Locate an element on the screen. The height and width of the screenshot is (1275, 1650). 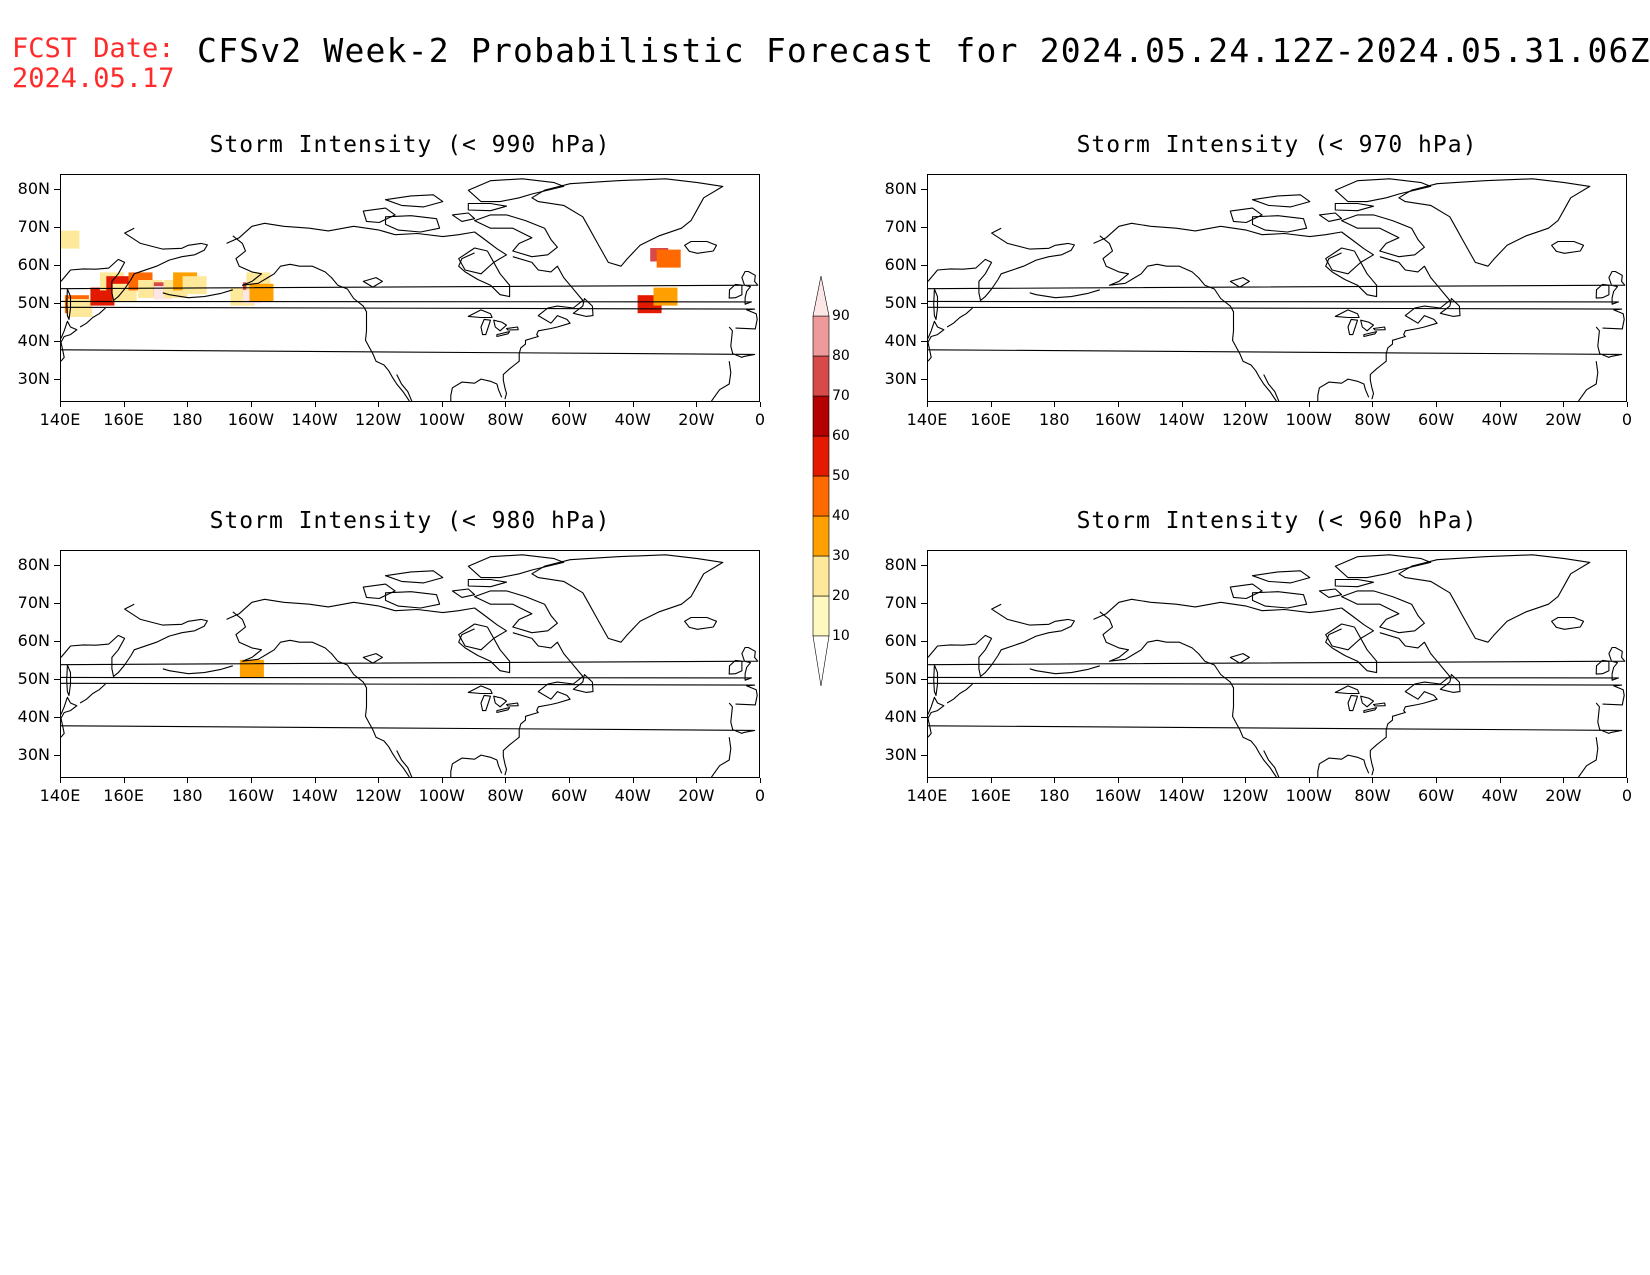
colorbar-svg is located at coordinates (821, 481).